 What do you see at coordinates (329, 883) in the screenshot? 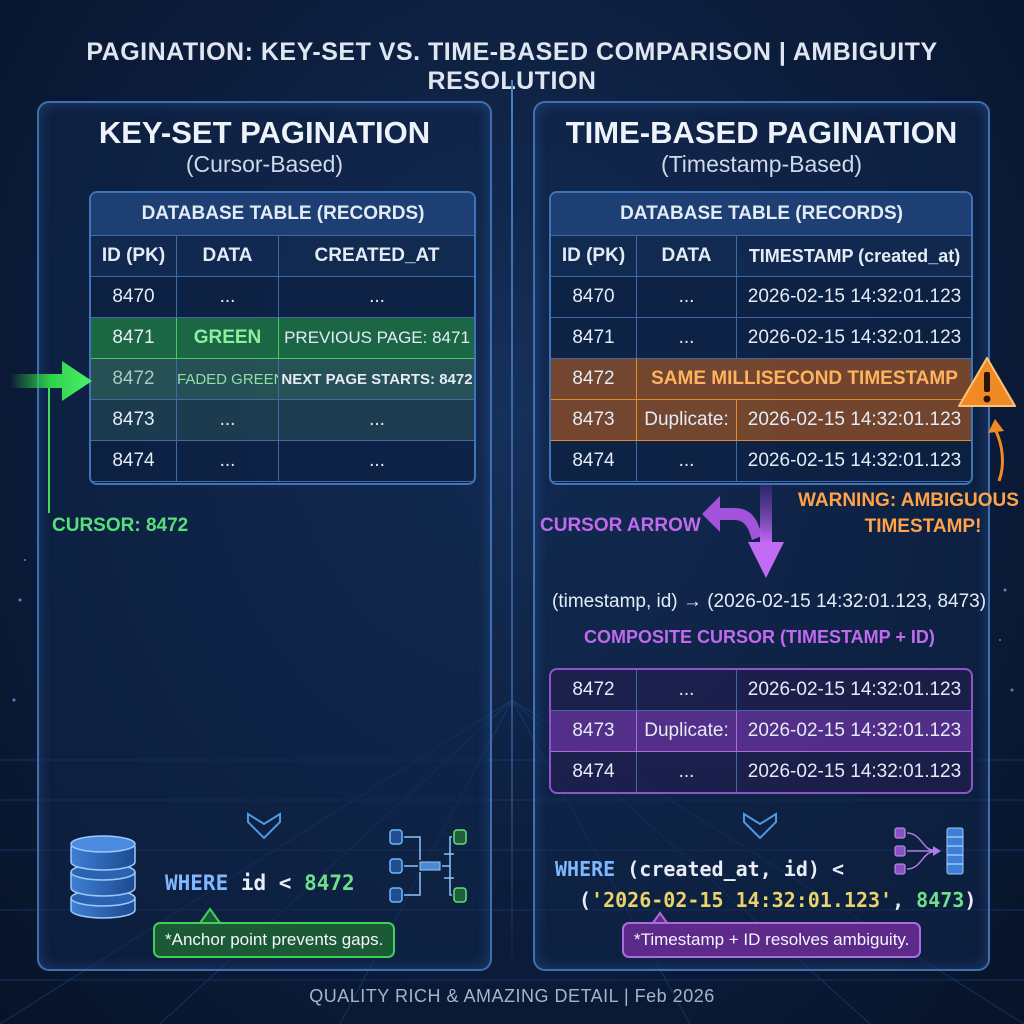
I see `sql-value: 8472` at bounding box center [329, 883].